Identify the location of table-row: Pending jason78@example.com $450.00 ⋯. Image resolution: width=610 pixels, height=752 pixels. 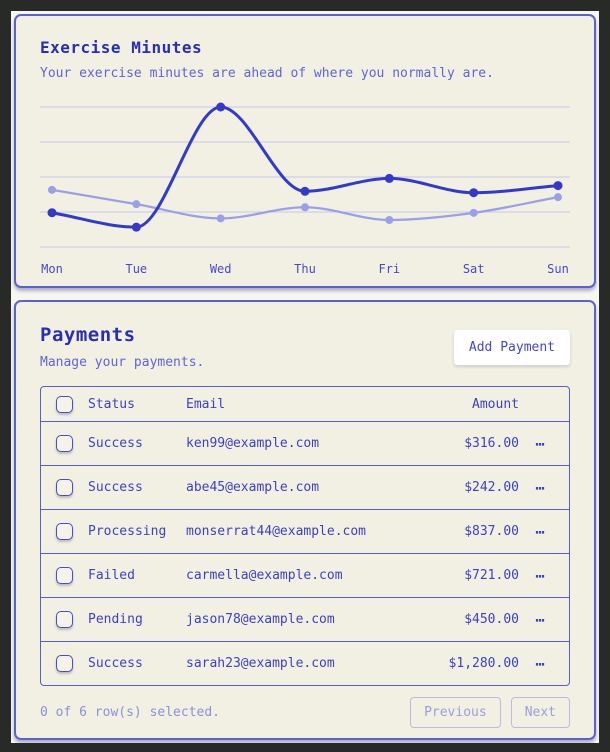
(305, 619).